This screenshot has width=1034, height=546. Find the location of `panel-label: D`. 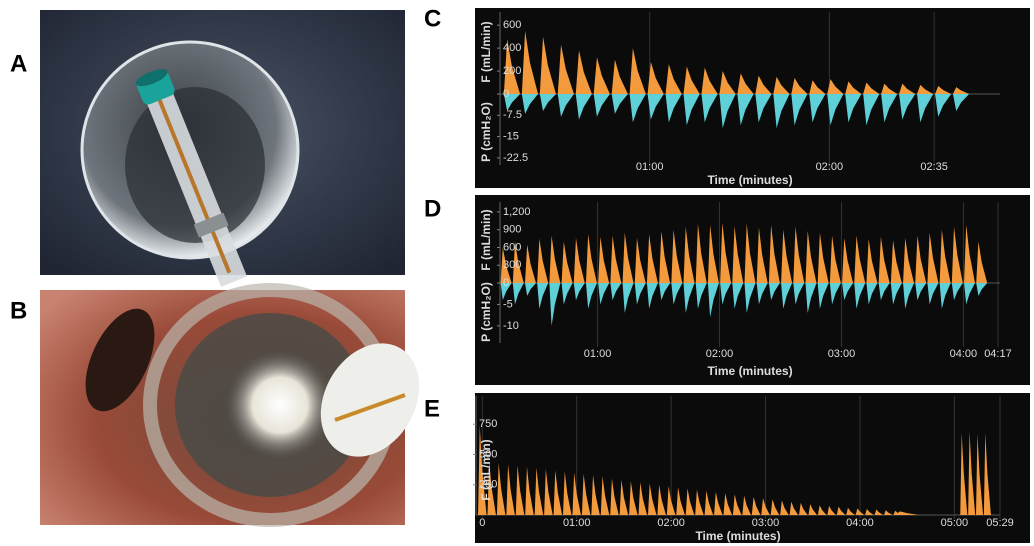

panel-label: D is located at coordinates (432, 208).